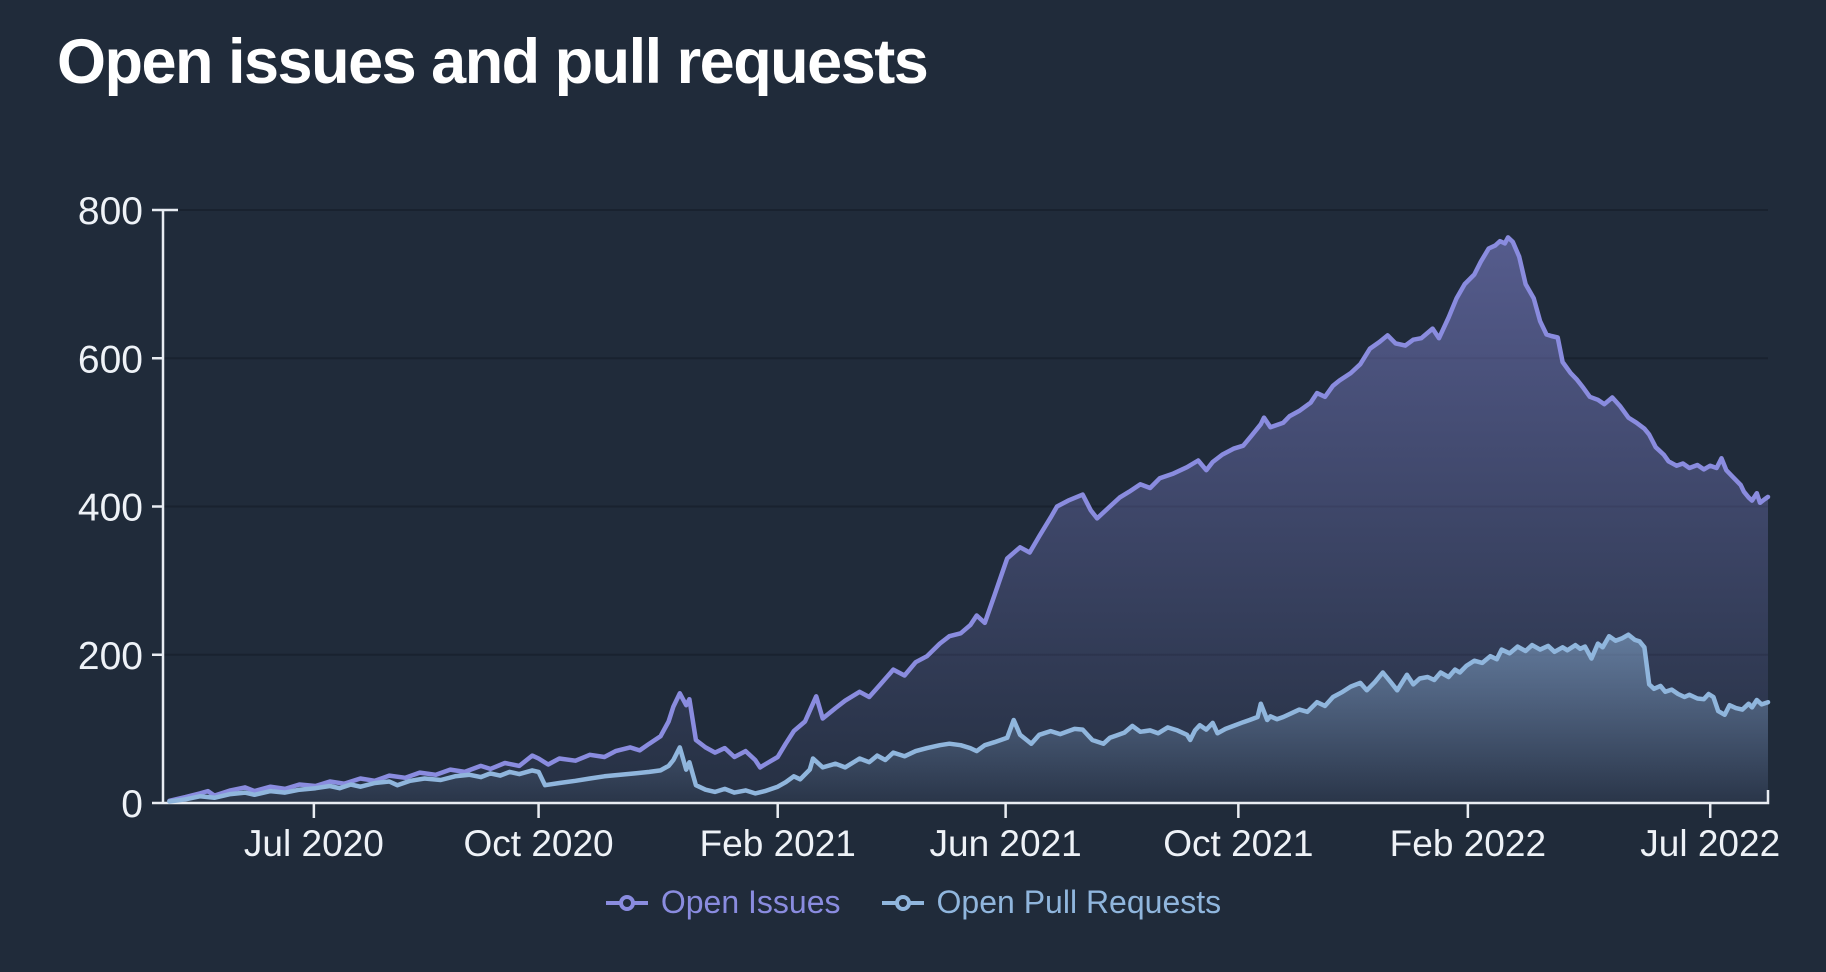  Describe the element at coordinates (778, 843) in the screenshot. I see `x-tick-label: Feb 2021` at that location.